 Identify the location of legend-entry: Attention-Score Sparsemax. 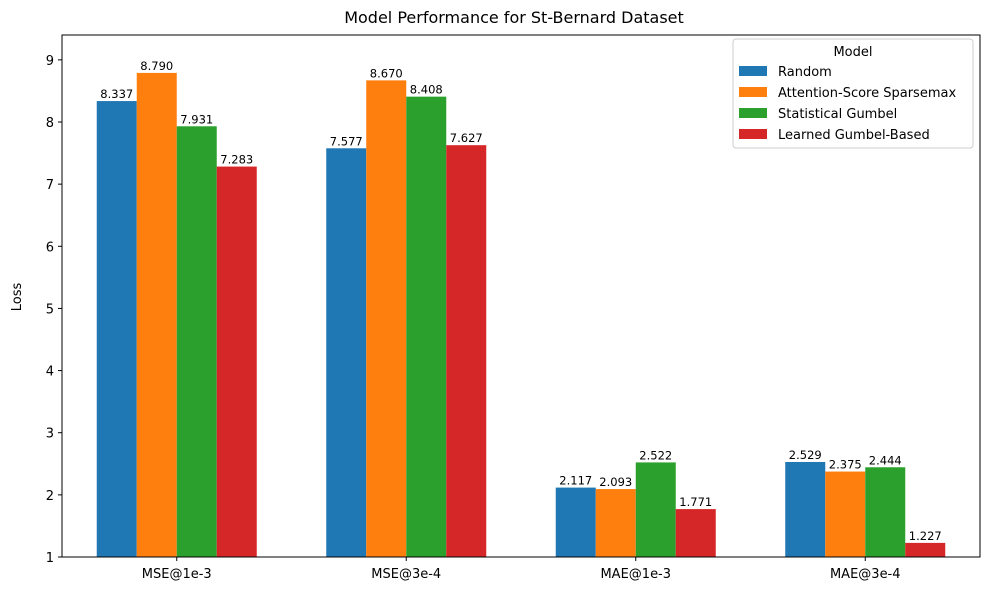
(867, 93).